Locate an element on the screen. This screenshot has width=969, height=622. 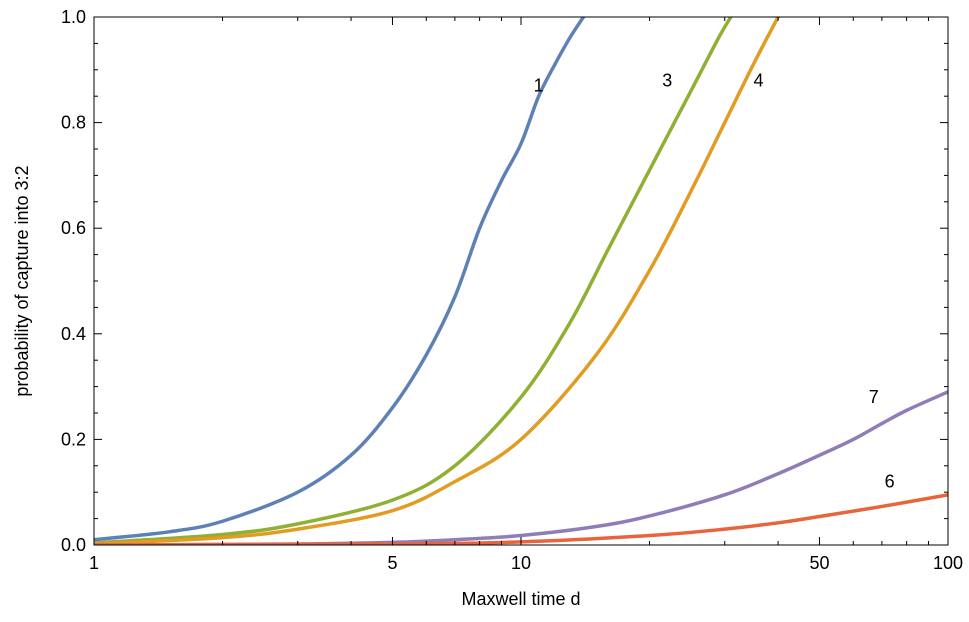
x-tick-label: 50 is located at coordinates (819, 563).